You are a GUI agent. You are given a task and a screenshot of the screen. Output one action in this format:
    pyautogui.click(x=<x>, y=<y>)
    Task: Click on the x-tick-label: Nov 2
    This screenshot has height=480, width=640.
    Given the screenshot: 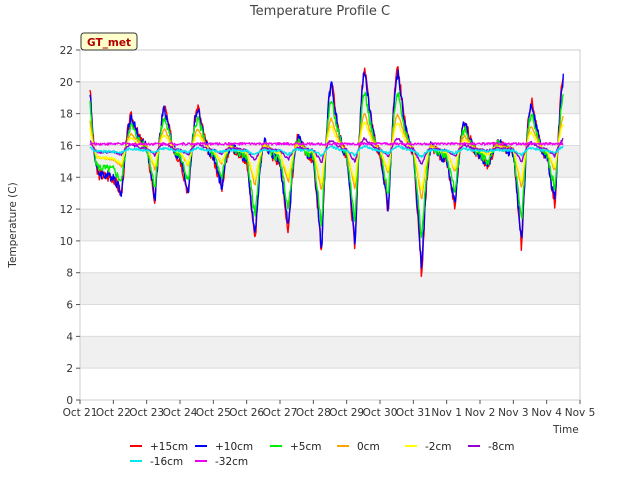 What is the action you would take?
    pyautogui.click(x=480, y=413)
    